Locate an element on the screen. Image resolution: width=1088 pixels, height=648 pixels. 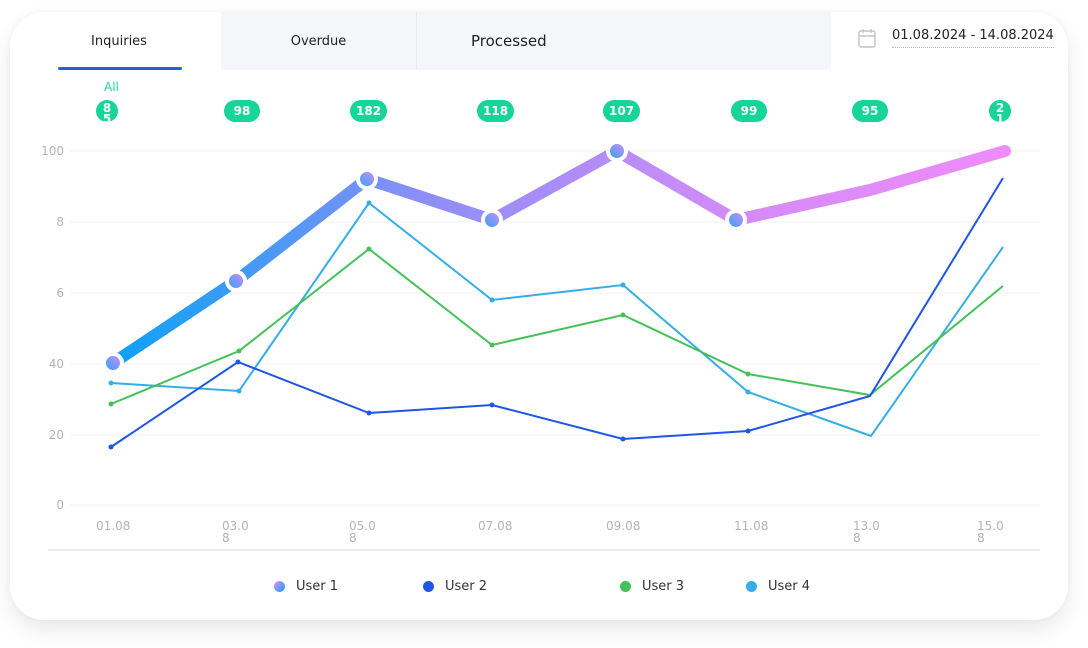
legend-label: User 3 is located at coordinates (663, 586).